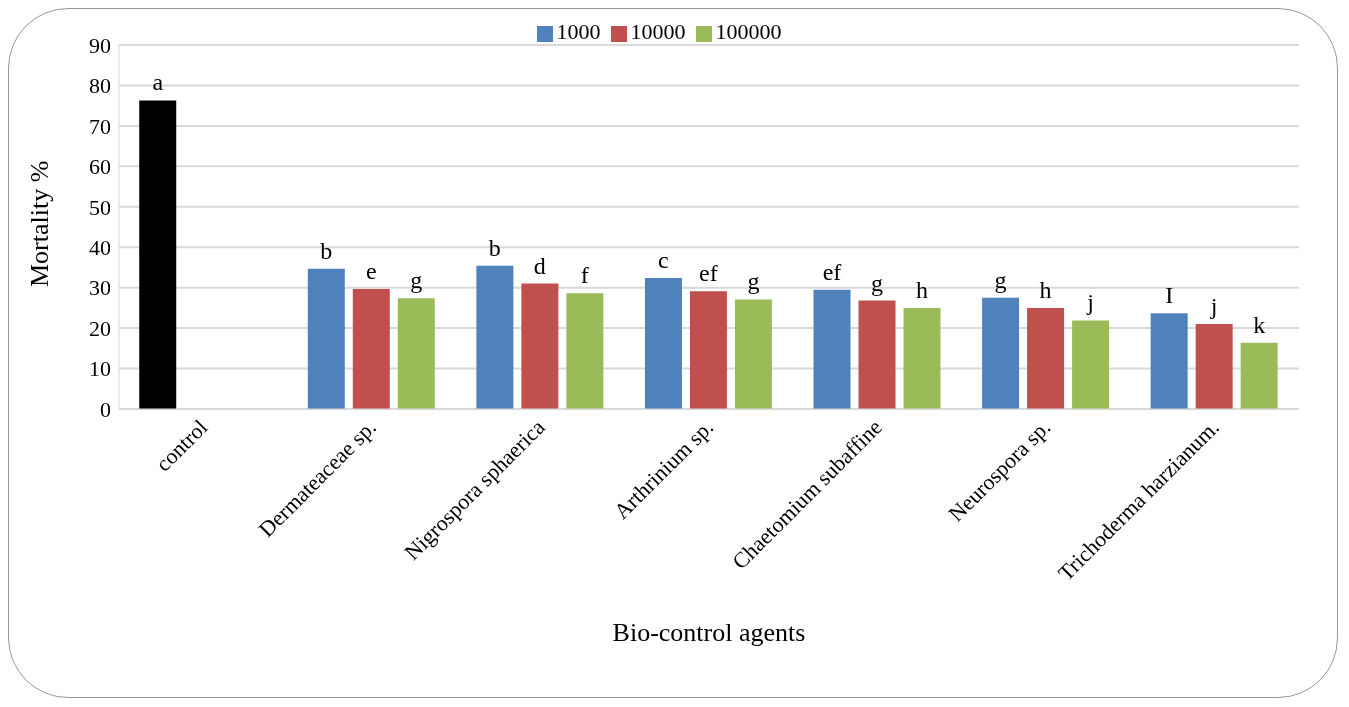 The image size is (1349, 707). I want to click on y-tick-label: 50, so click(100, 207).